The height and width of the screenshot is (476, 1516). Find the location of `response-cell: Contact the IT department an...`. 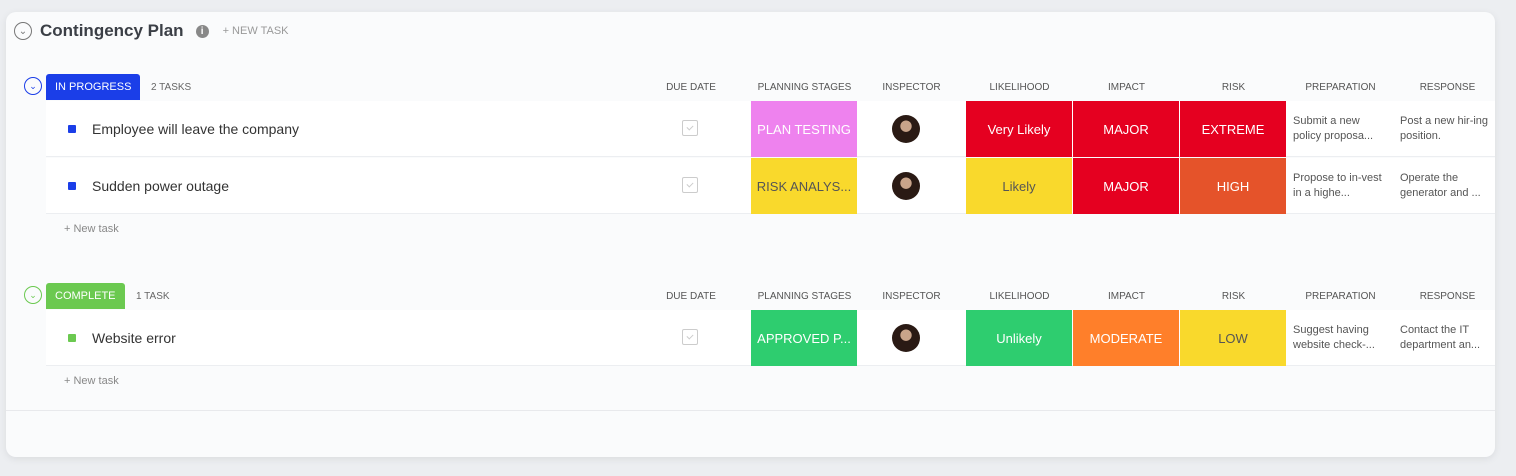

response-cell: Contact the IT department an... is located at coordinates (1440, 337).